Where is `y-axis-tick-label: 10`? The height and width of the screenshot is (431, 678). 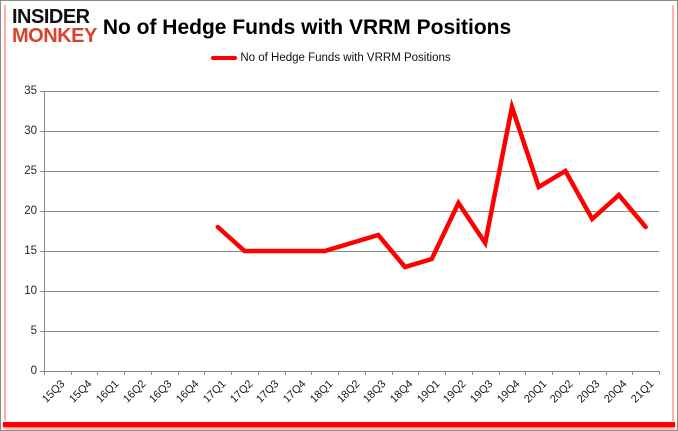 y-axis-tick-label: 10 is located at coordinates (30, 291).